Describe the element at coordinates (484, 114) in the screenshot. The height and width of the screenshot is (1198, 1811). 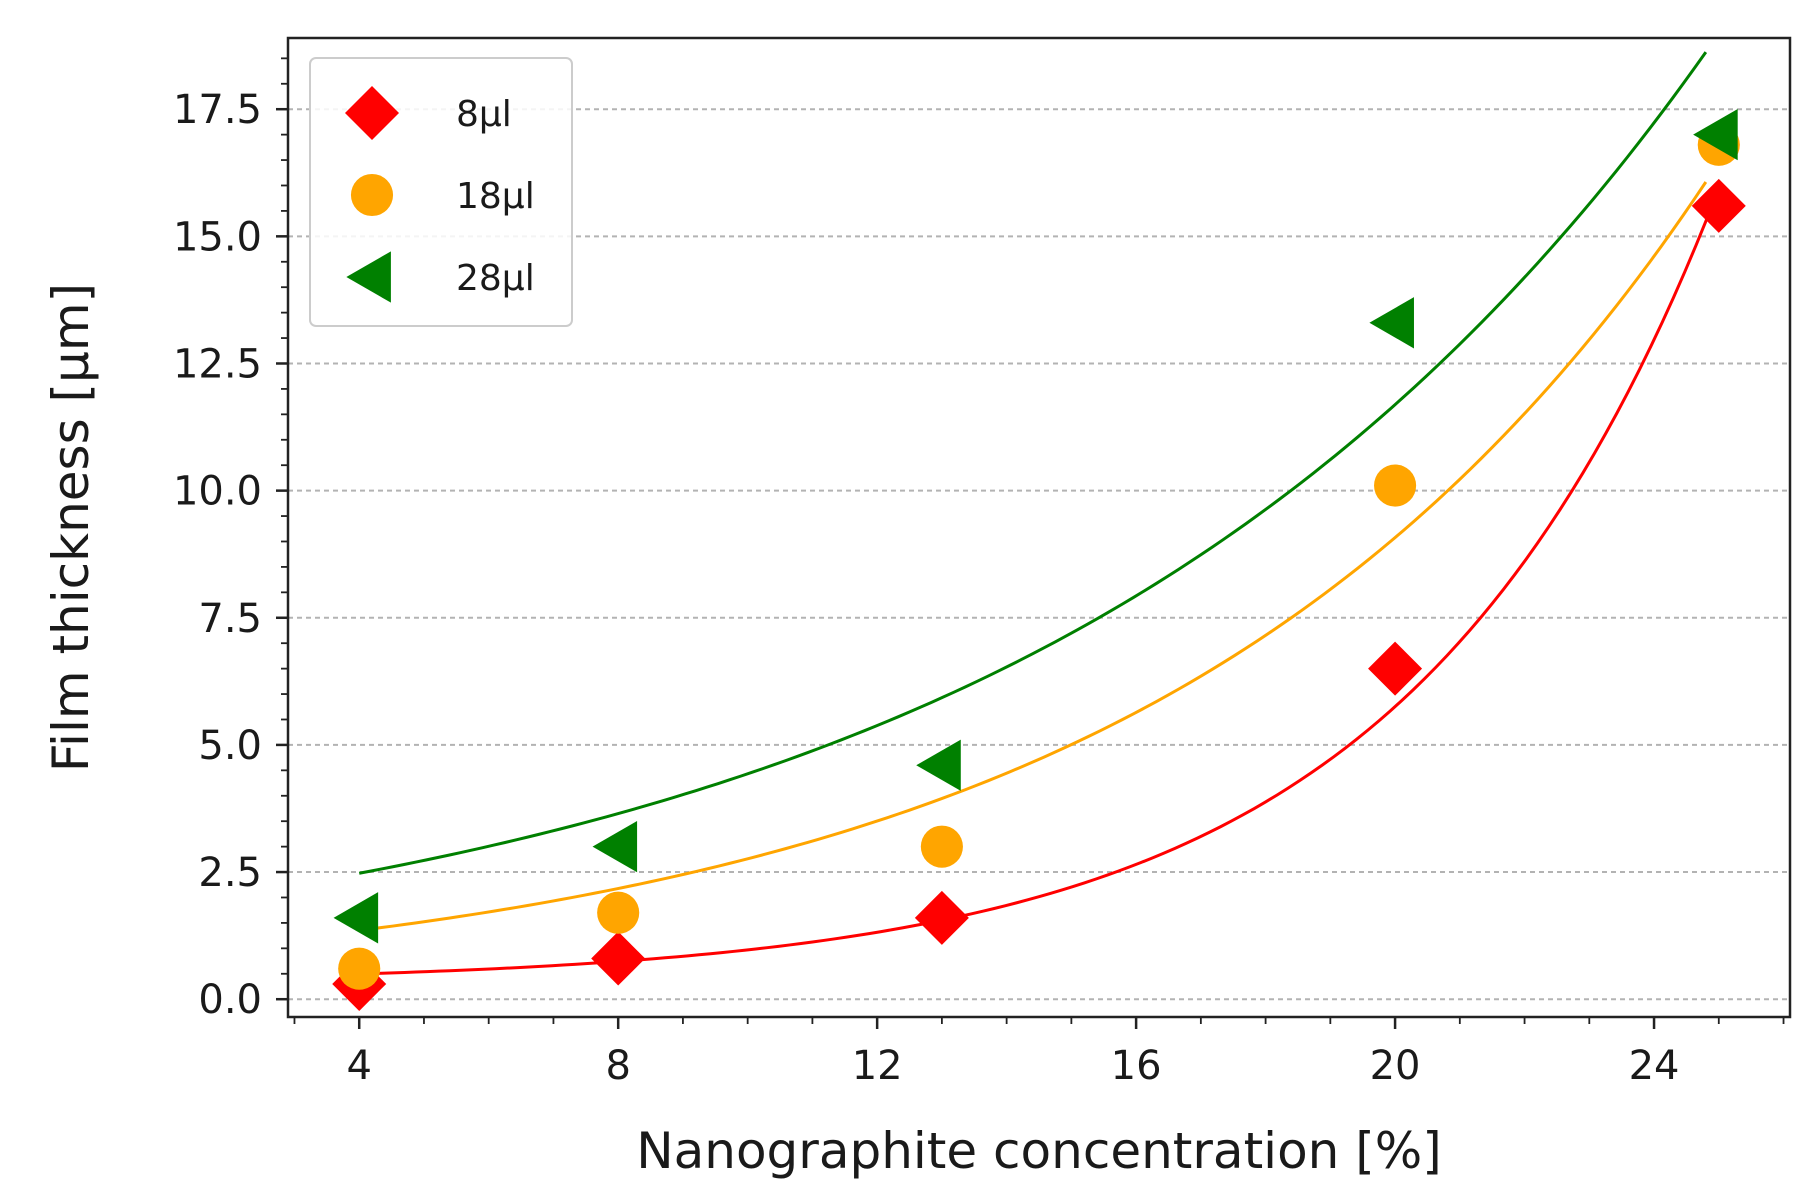
I see `legend-label-0: 8μl` at that location.